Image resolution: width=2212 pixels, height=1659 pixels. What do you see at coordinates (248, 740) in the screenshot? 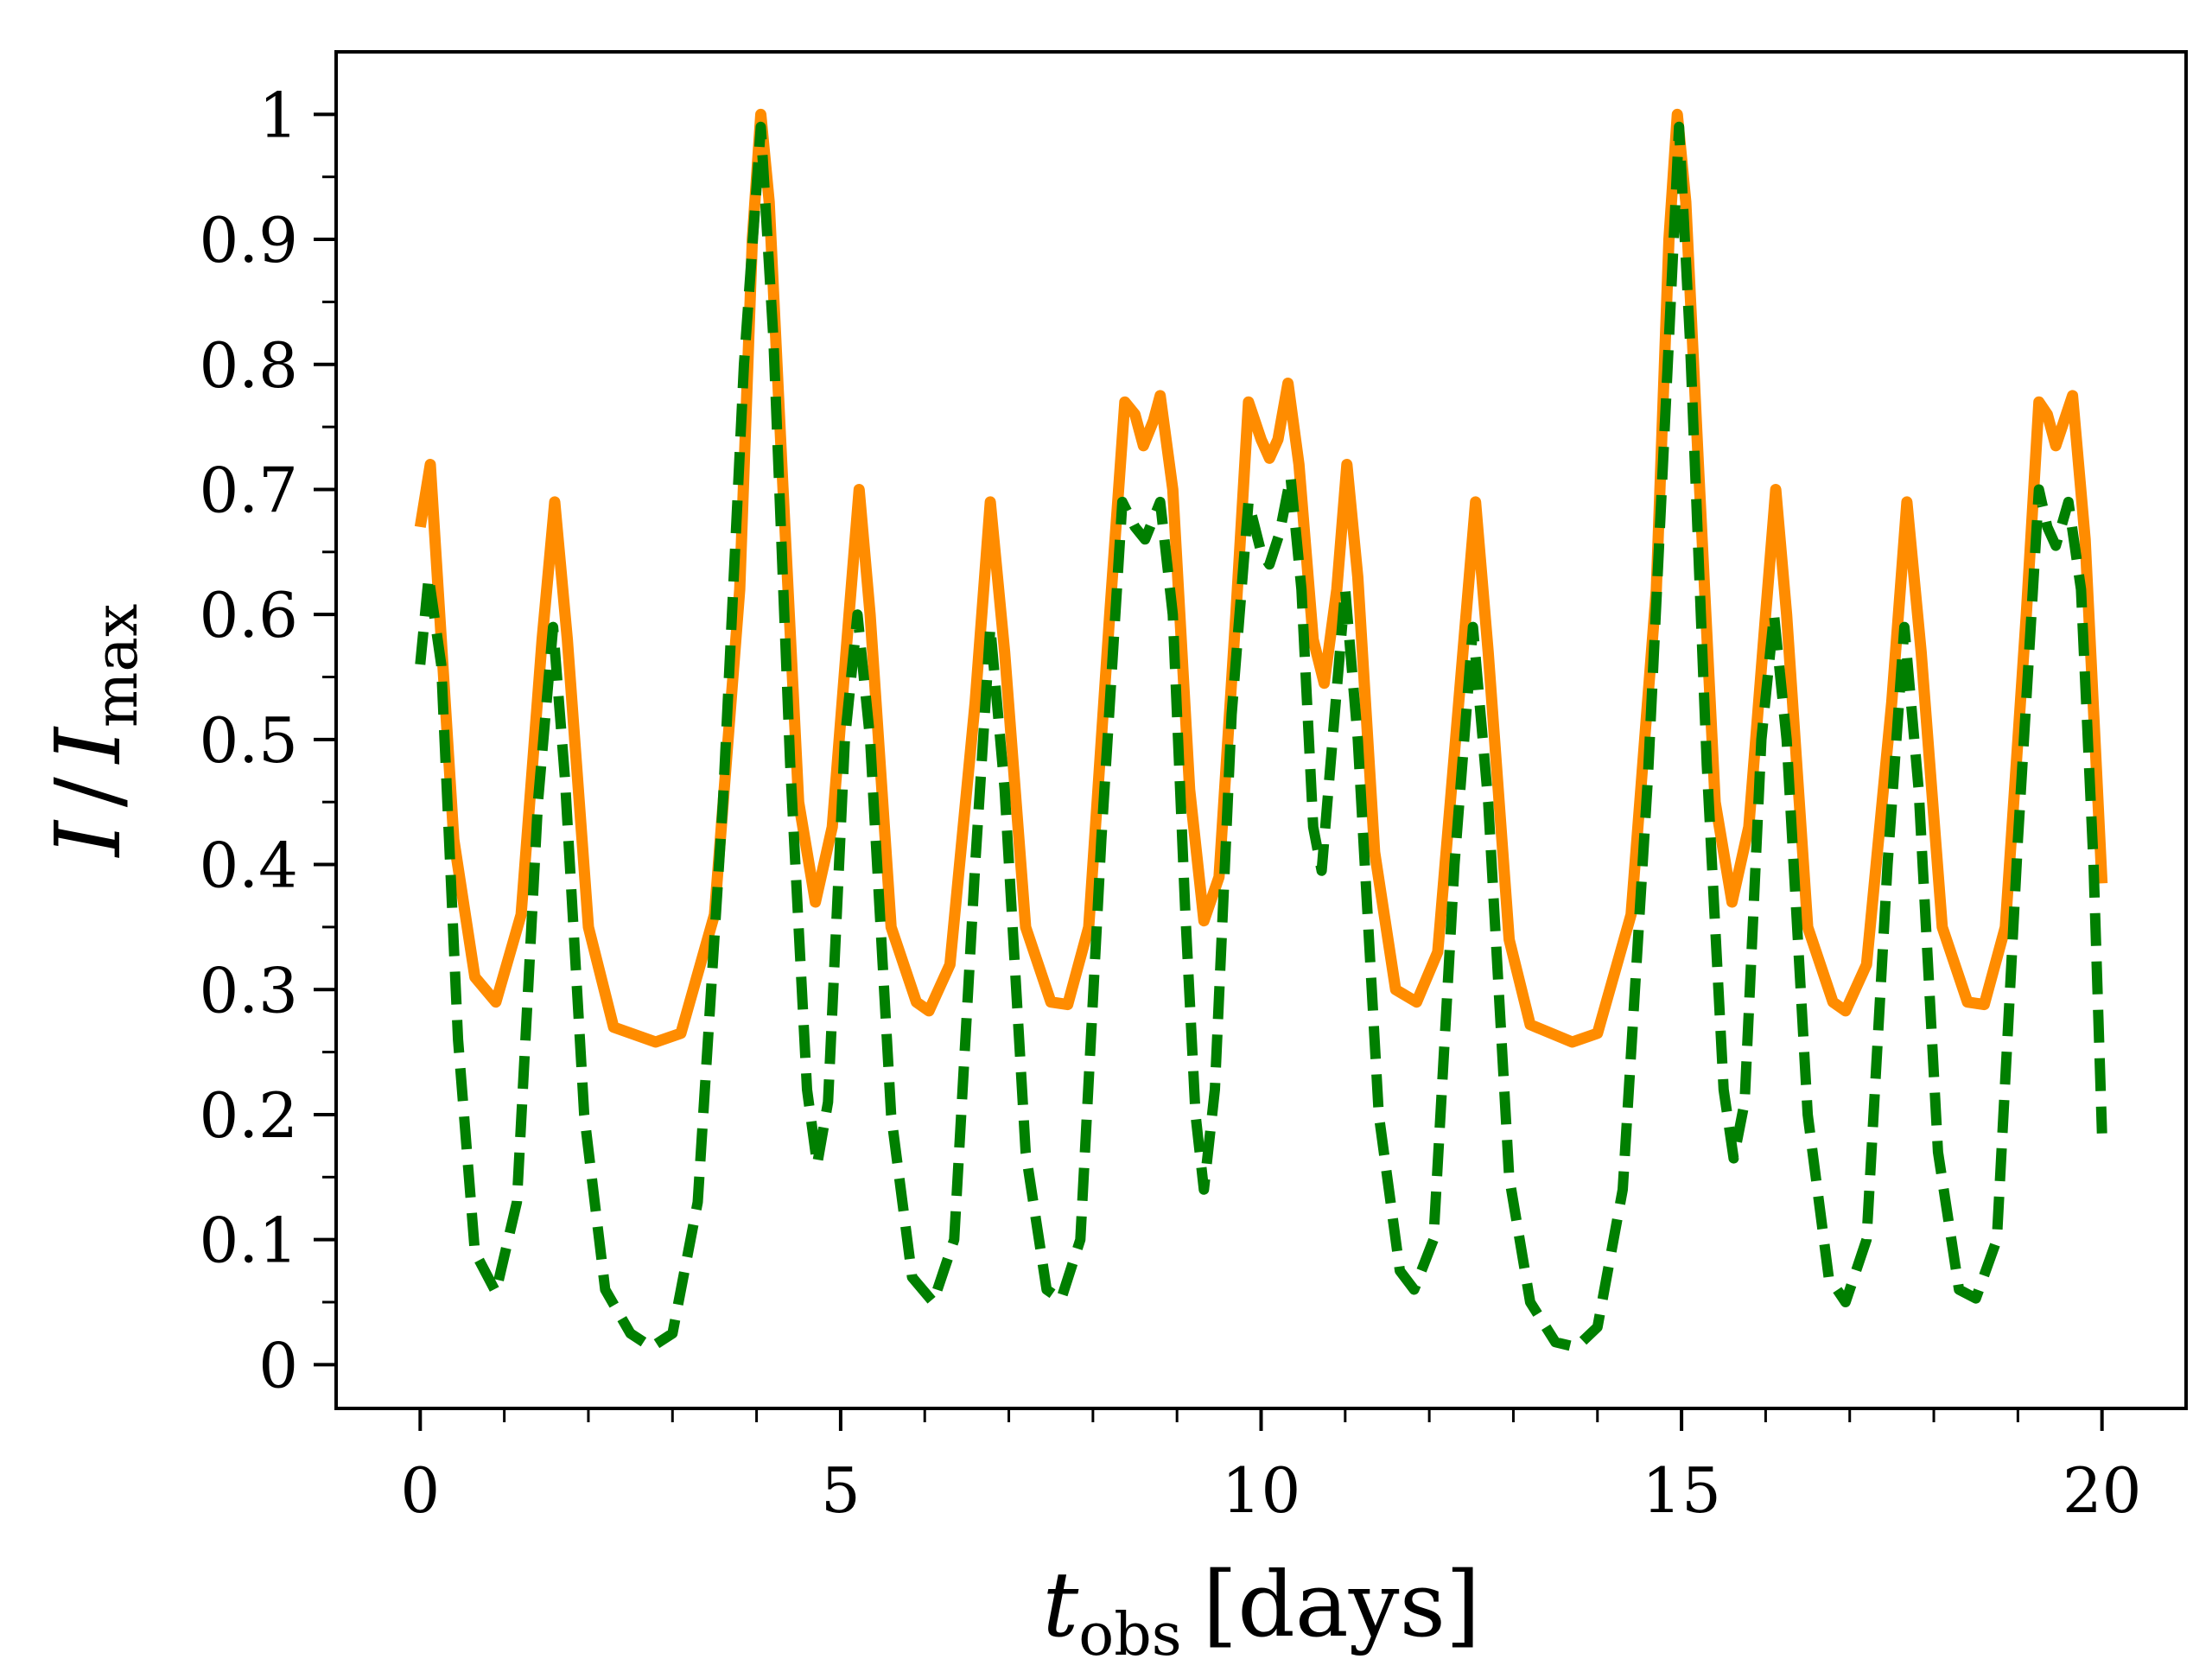
I see `y-tick-label: 0.5` at bounding box center [248, 740].